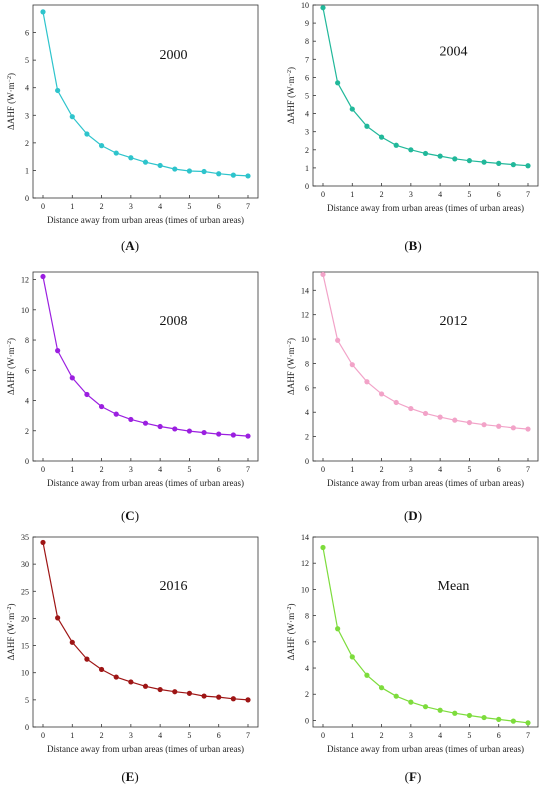 Image resolution: width=550 pixels, height=793 pixels. I want to click on panel-annotation: 2012, so click(454, 321).